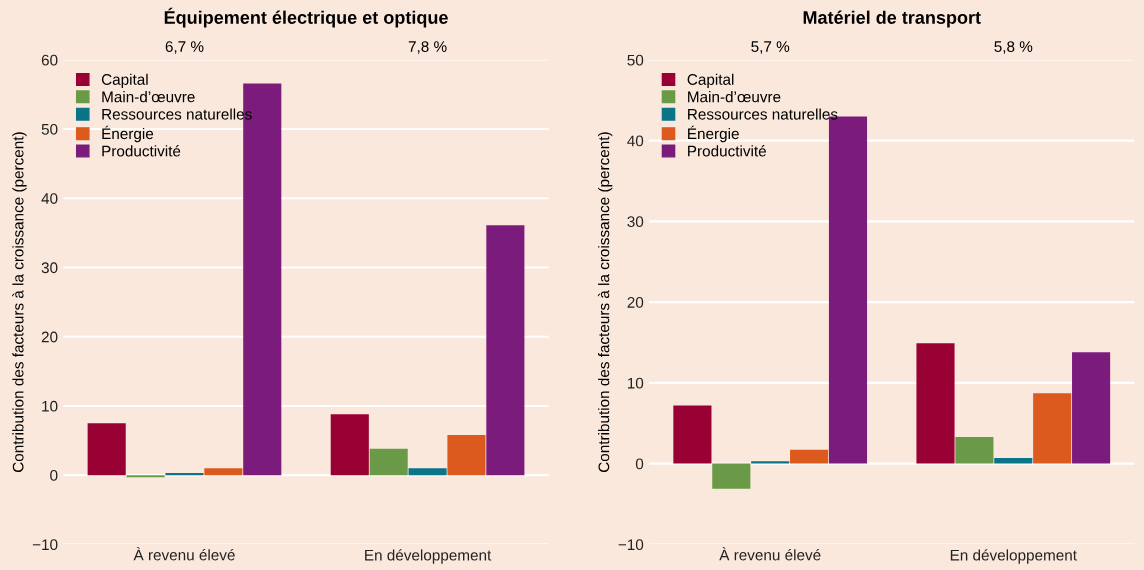 This screenshot has width=1144, height=570. Describe the element at coordinates (306, 17) in the screenshot. I see `chart-title: Équipement électrique et optique` at that location.